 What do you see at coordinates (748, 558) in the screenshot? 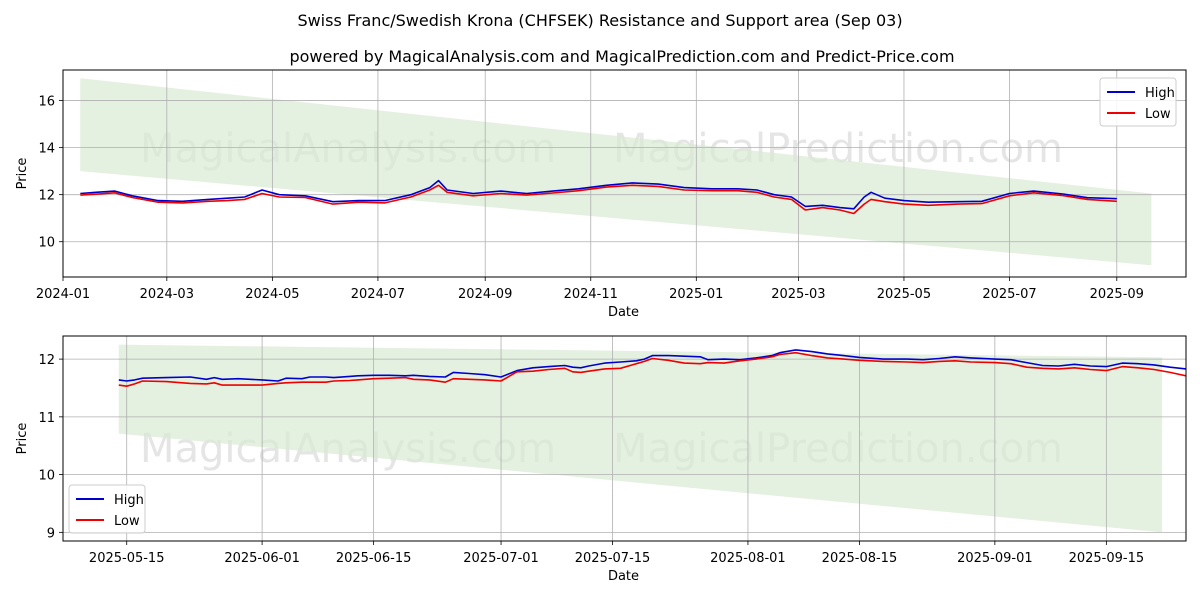
I see `x-tick-label: 2025-08-01` at bounding box center [748, 558].